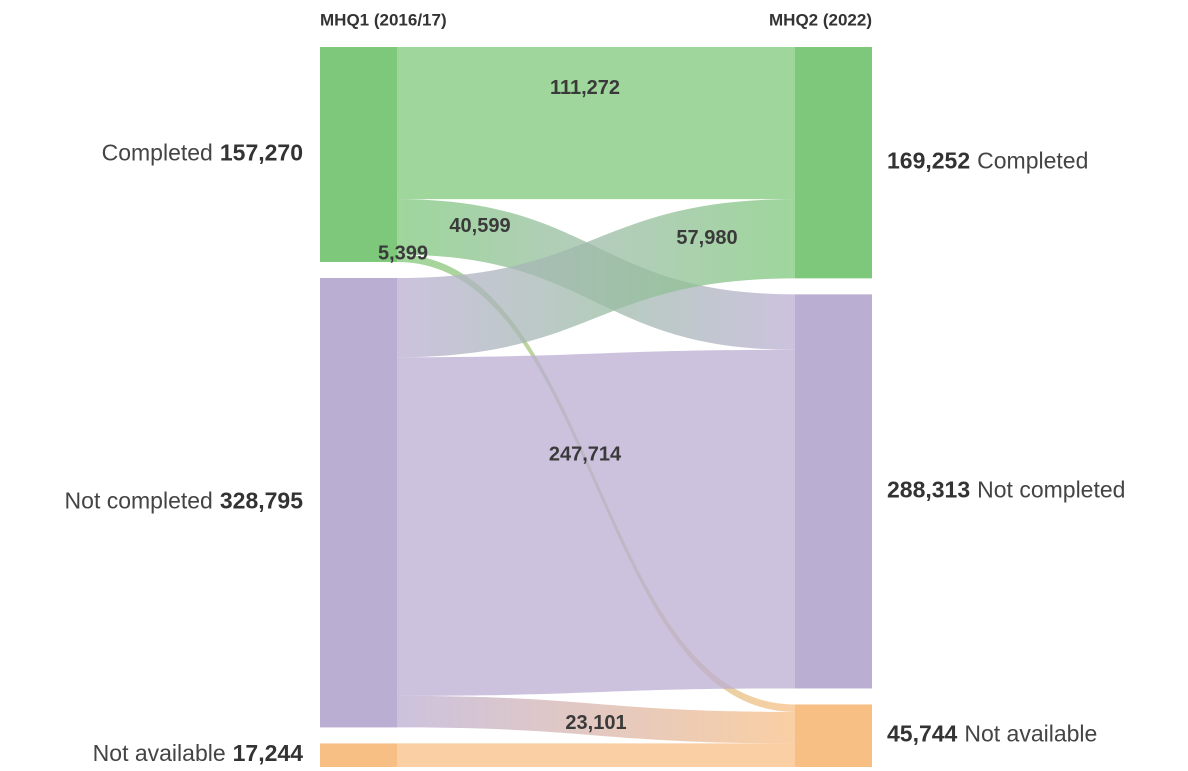 Image resolution: width=1188 pixels, height=771 pixels. I want to click on column-title: MHQ2 (2022), so click(820, 19).